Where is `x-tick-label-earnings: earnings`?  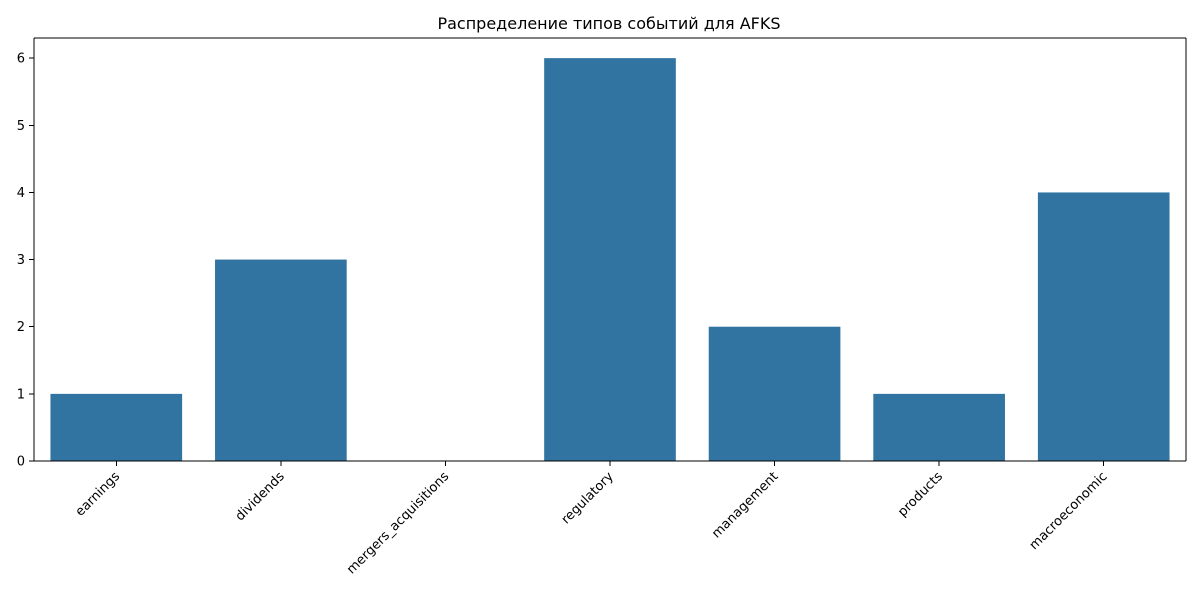
x-tick-label-earnings: earnings is located at coordinates (98, 494).